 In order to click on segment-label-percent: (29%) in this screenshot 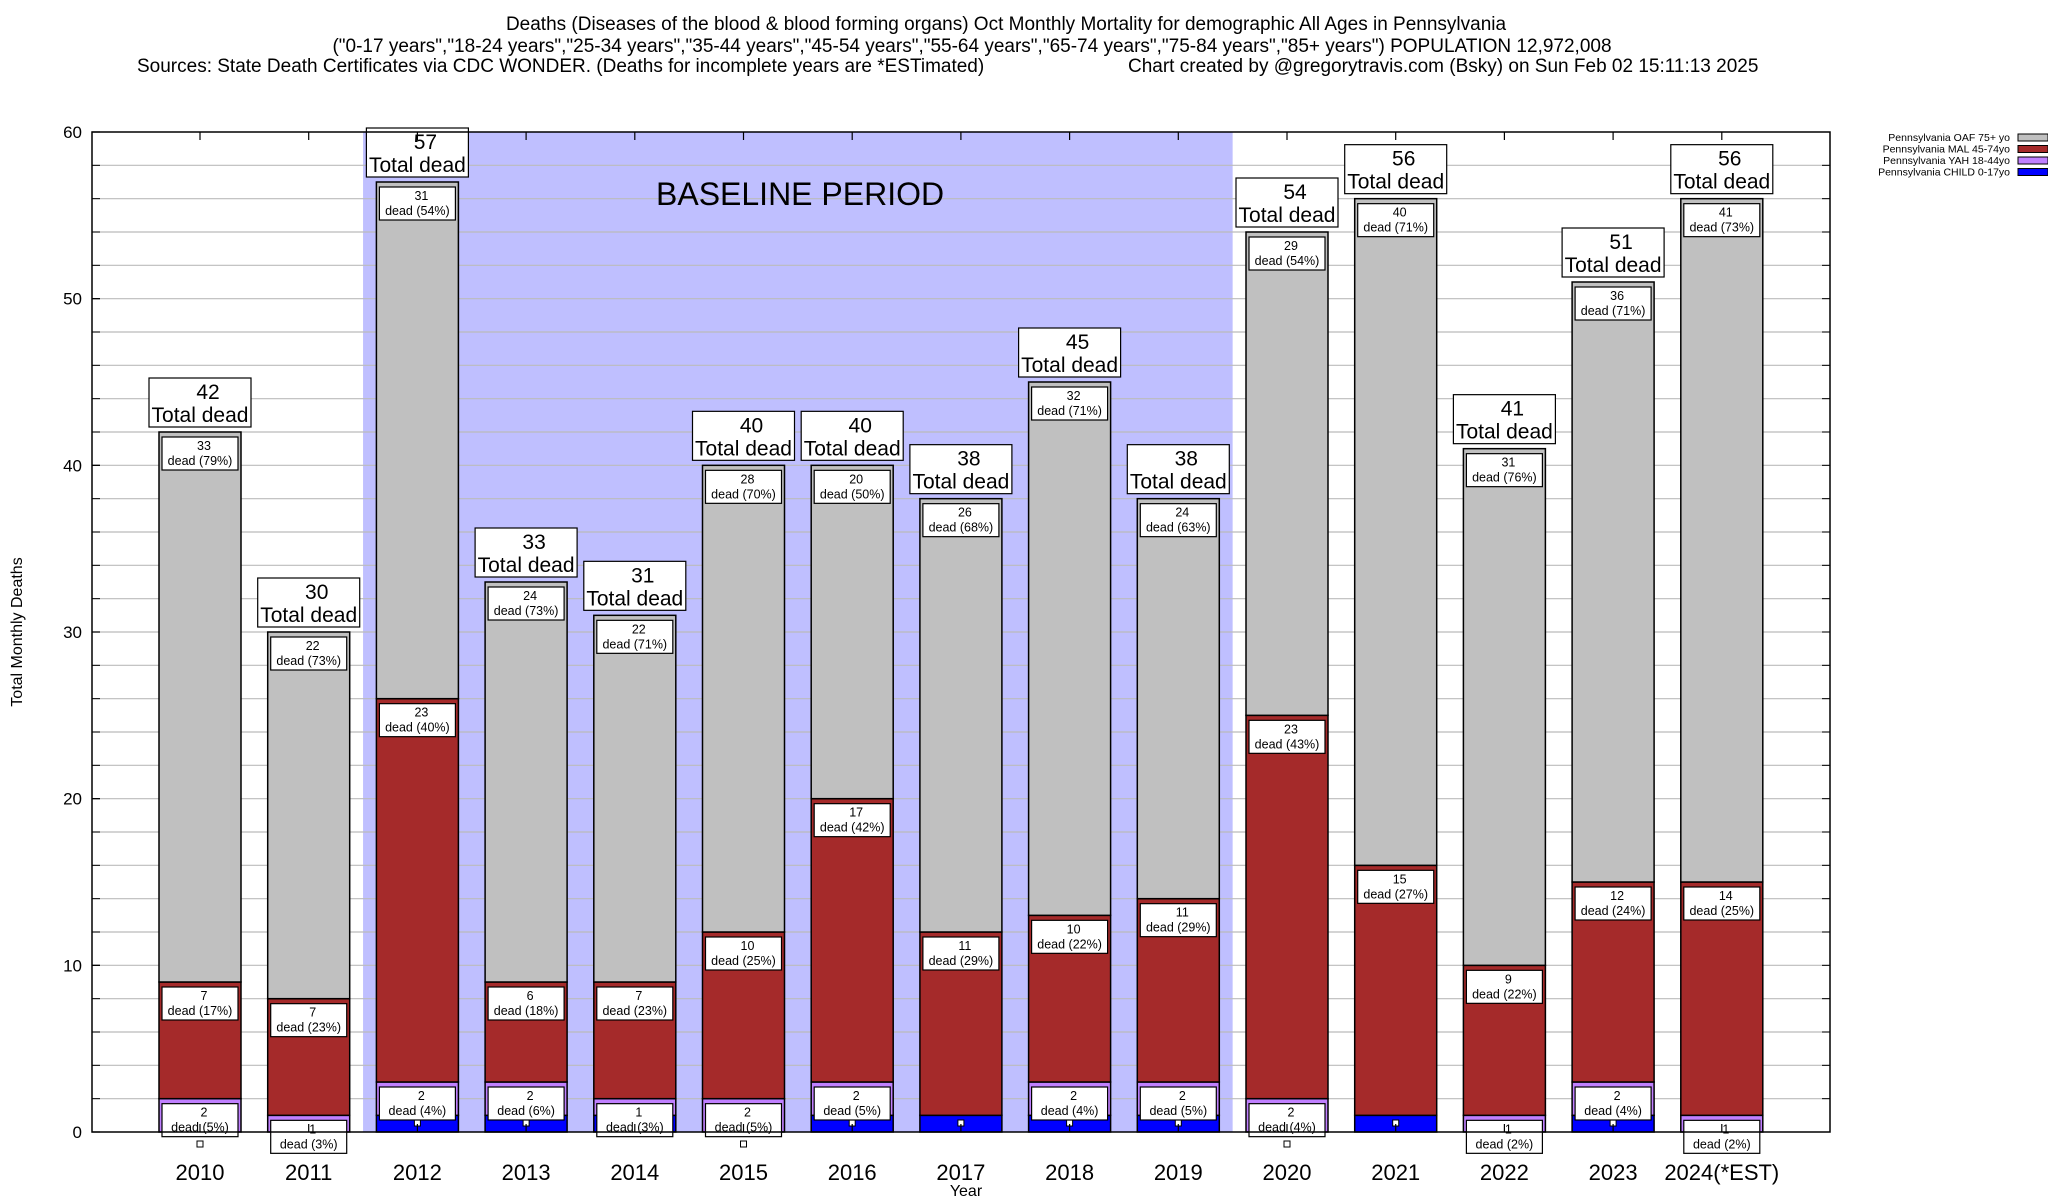, I will do `click(1192, 928)`.